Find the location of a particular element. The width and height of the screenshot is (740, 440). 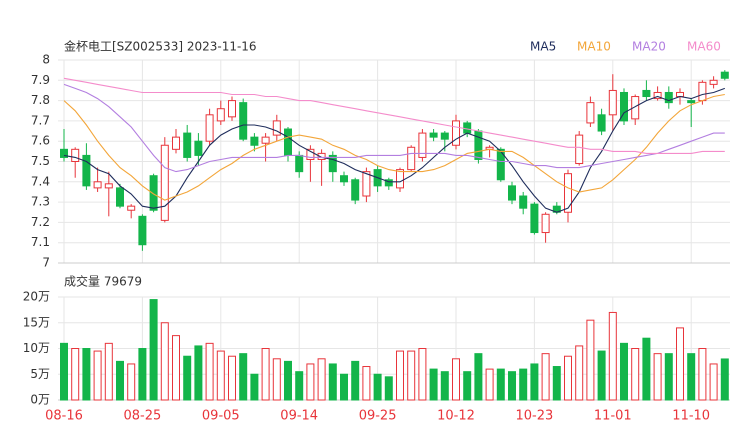

y-tick-label: 7.1 is located at coordinates (40, 242).